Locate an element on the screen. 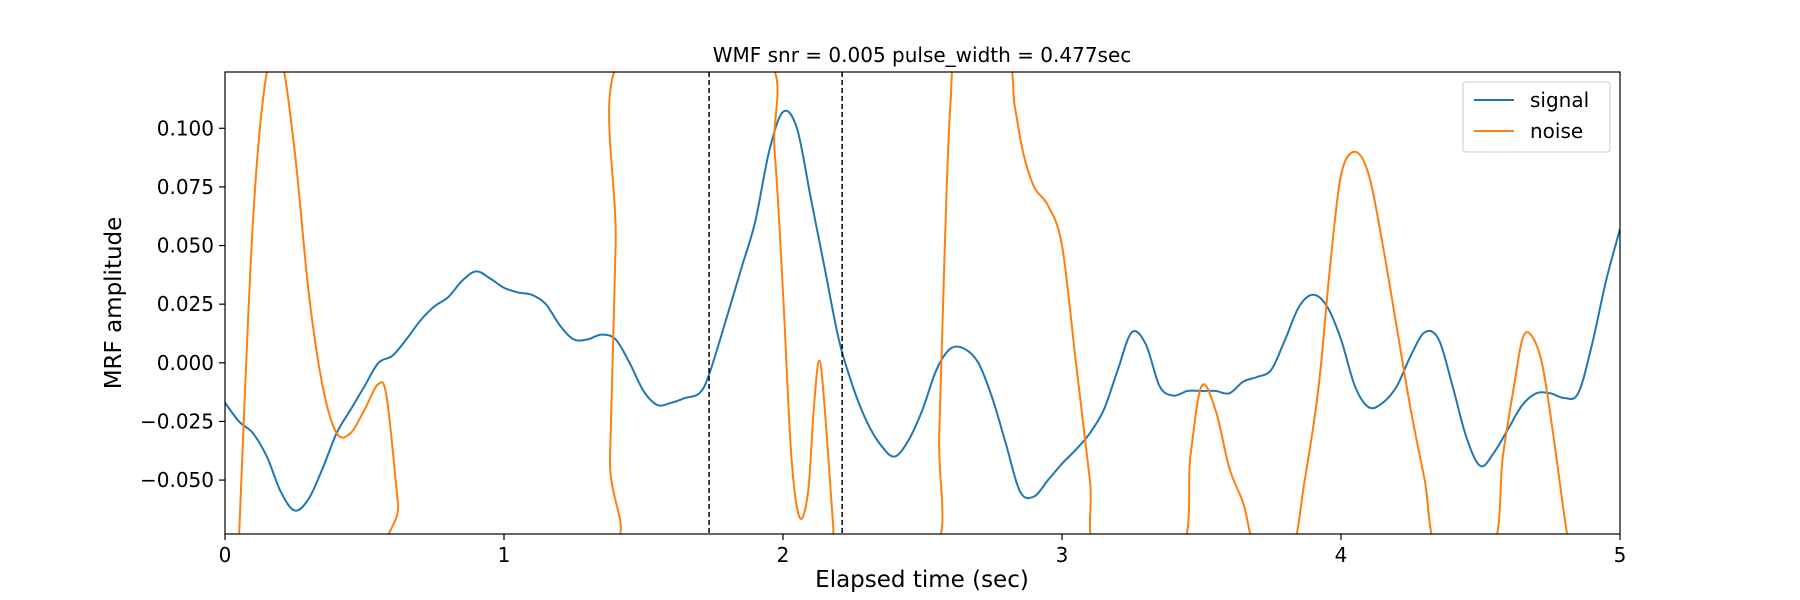 This screenshot has width=1800, height=600. y-tick-label: 0.075 is located at coordinates (185, 187).